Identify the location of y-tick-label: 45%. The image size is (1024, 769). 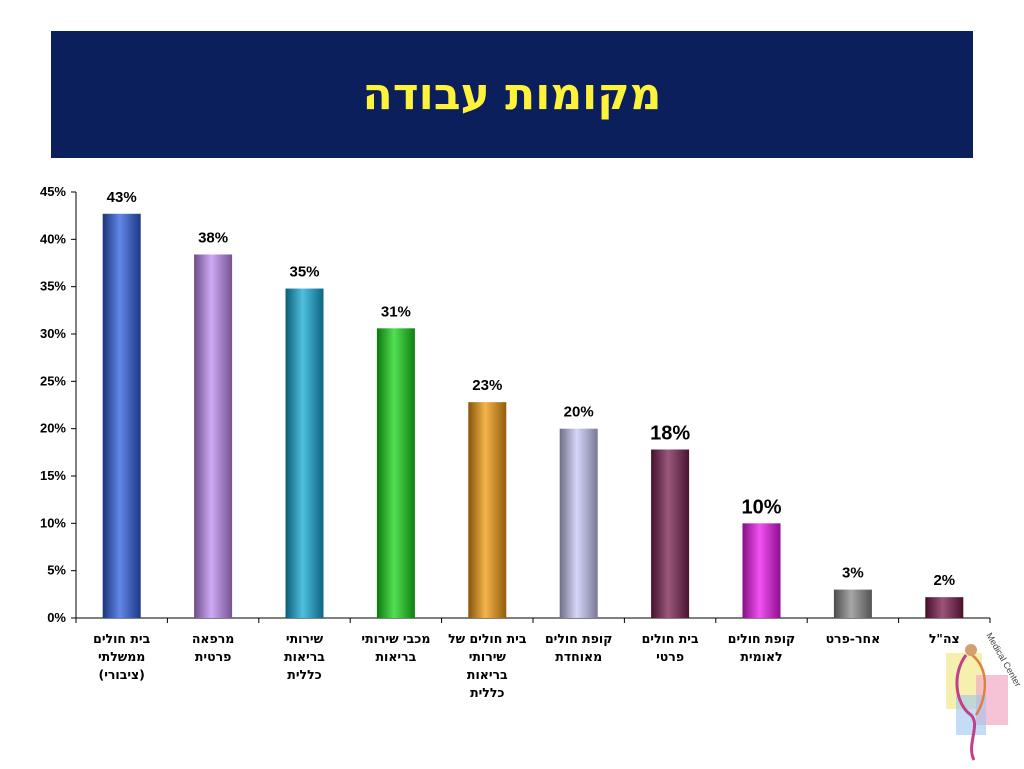
(53, 191).